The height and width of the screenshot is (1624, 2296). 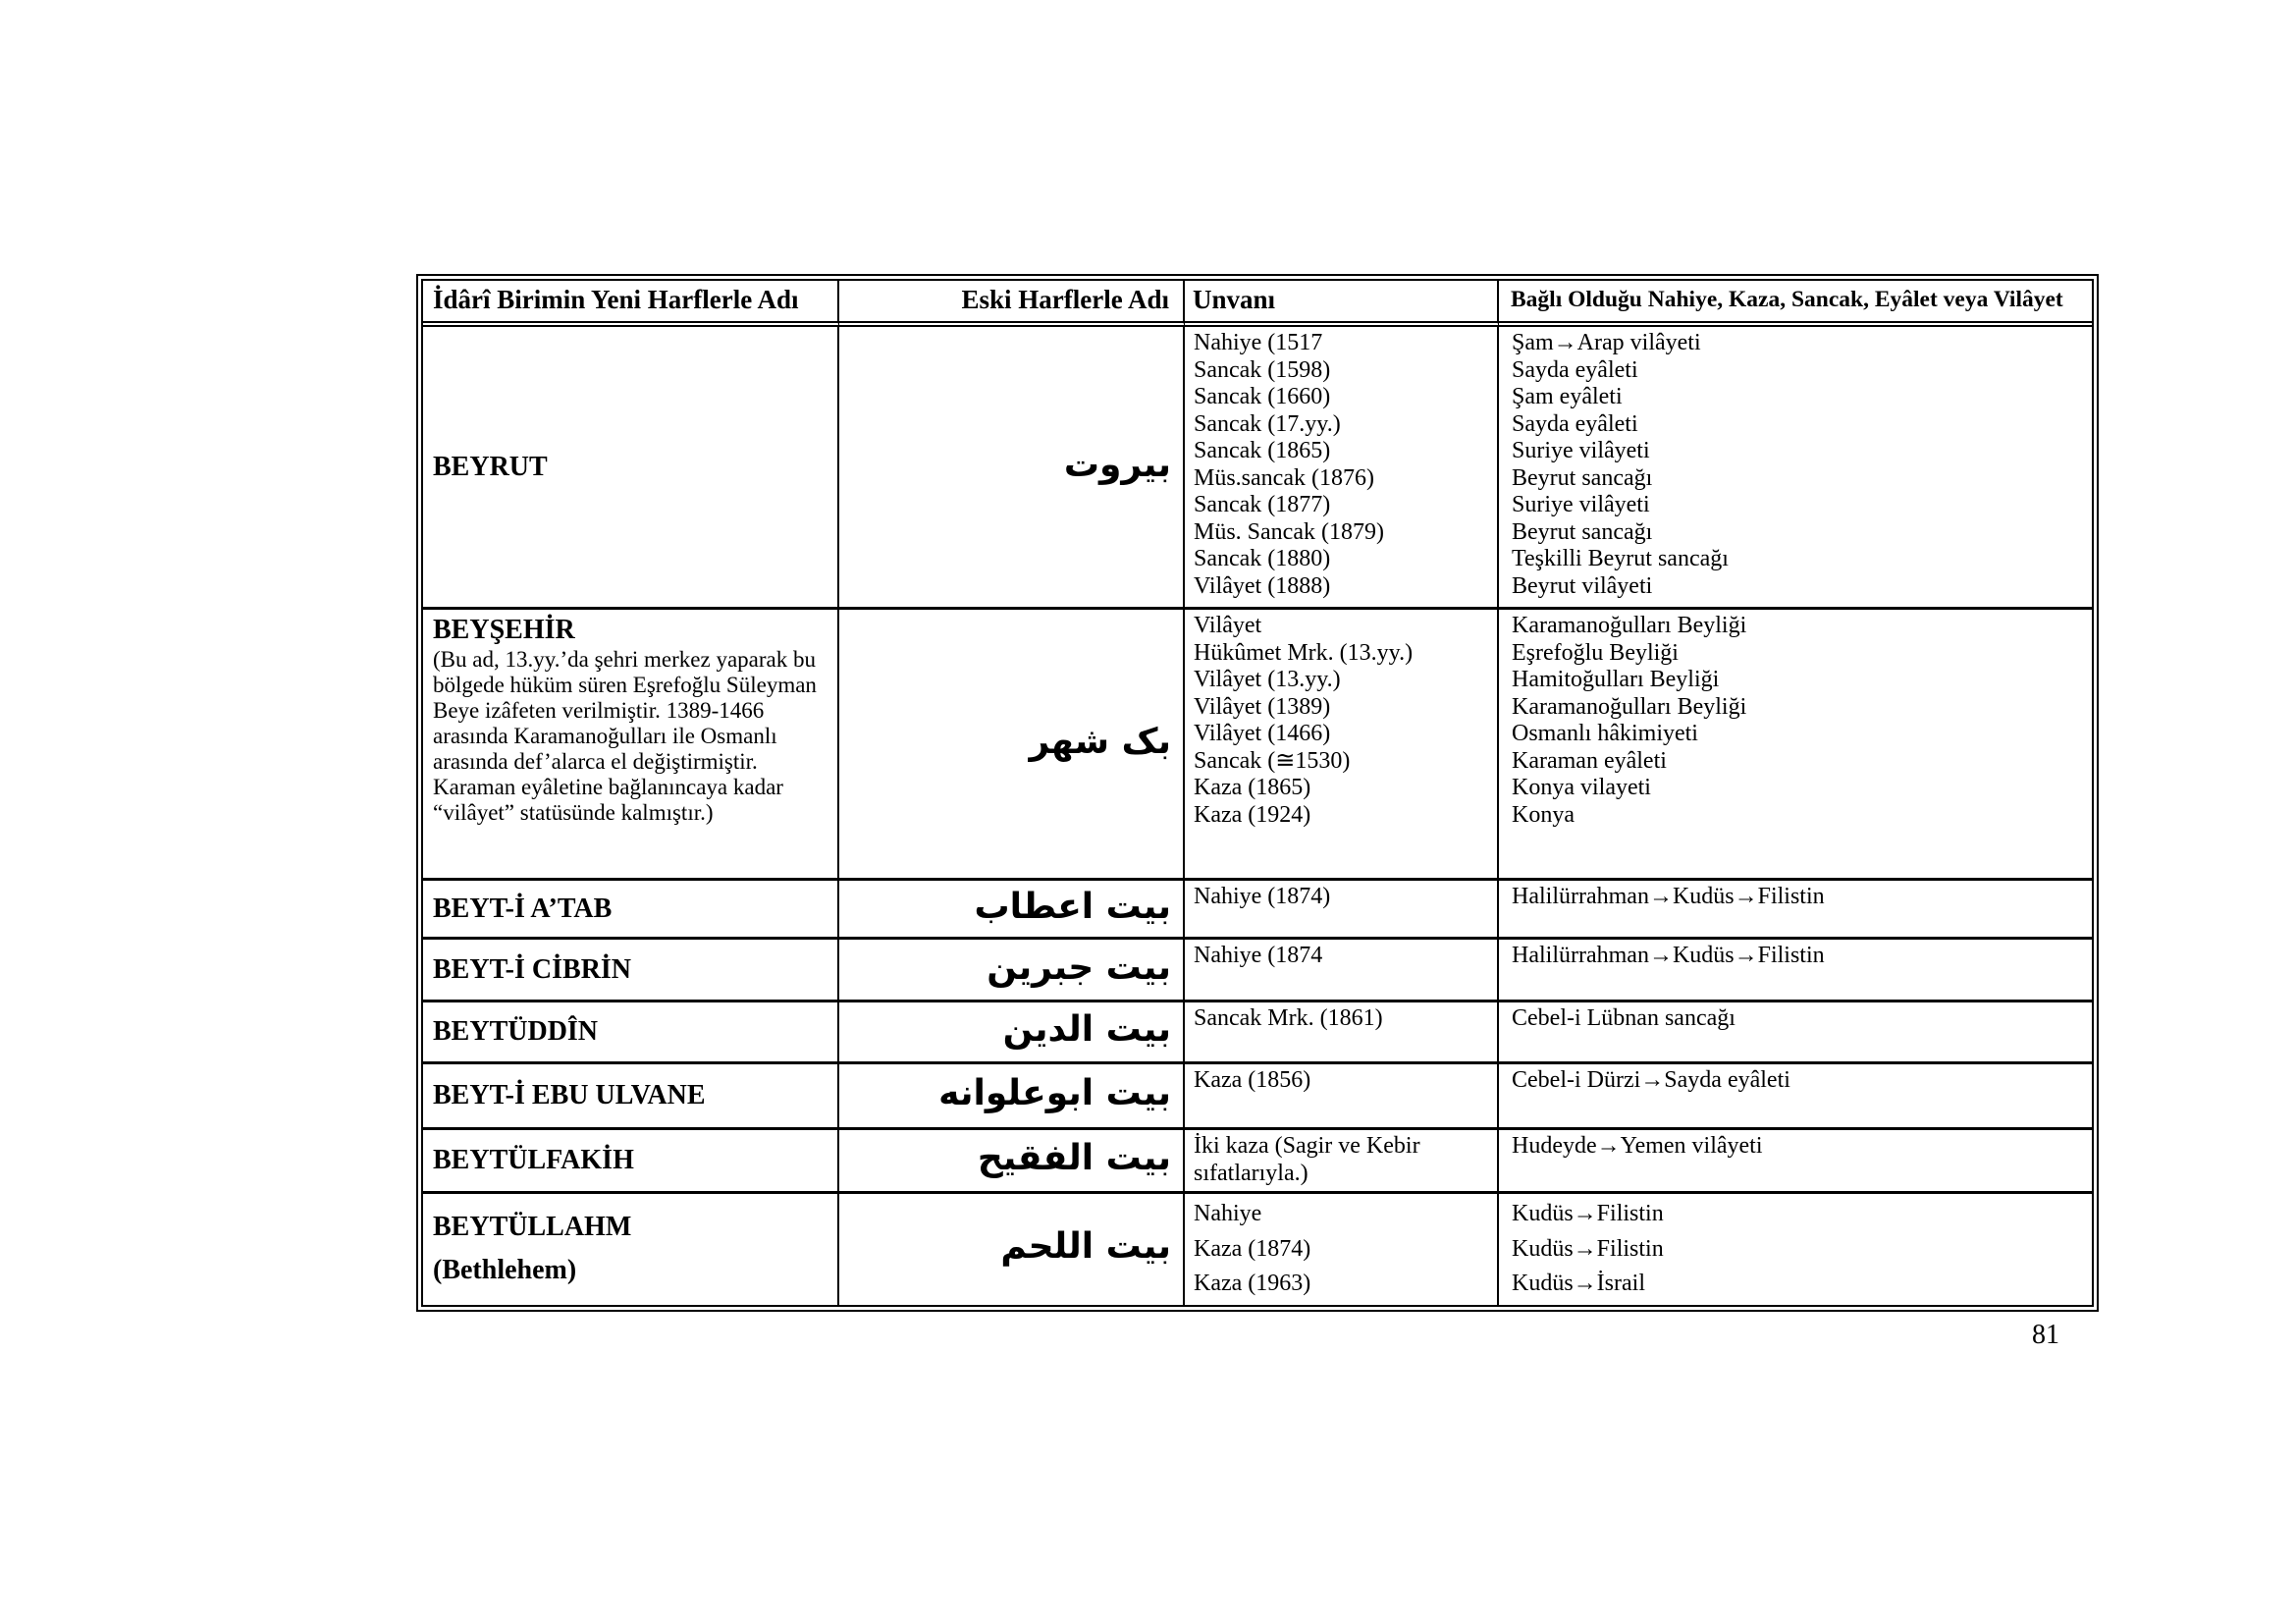 What do you see at coordinates (532, 1227) in the screenshot?
I see `unit-name: BEYTÜLLAHM` at bounding box center [532, 1227].